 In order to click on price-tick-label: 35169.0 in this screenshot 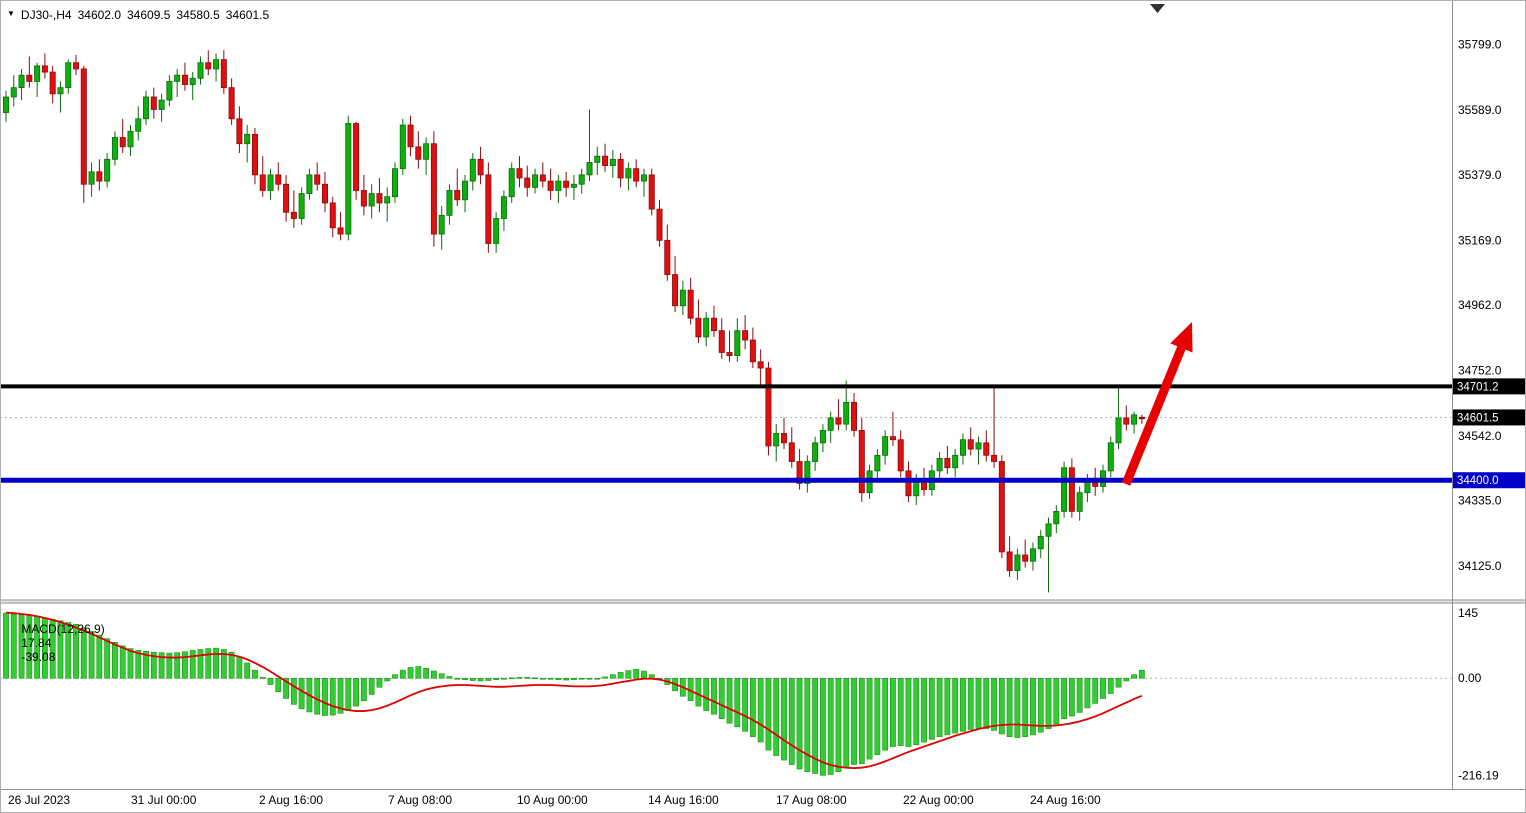, I will do `click(1480, 241)`.